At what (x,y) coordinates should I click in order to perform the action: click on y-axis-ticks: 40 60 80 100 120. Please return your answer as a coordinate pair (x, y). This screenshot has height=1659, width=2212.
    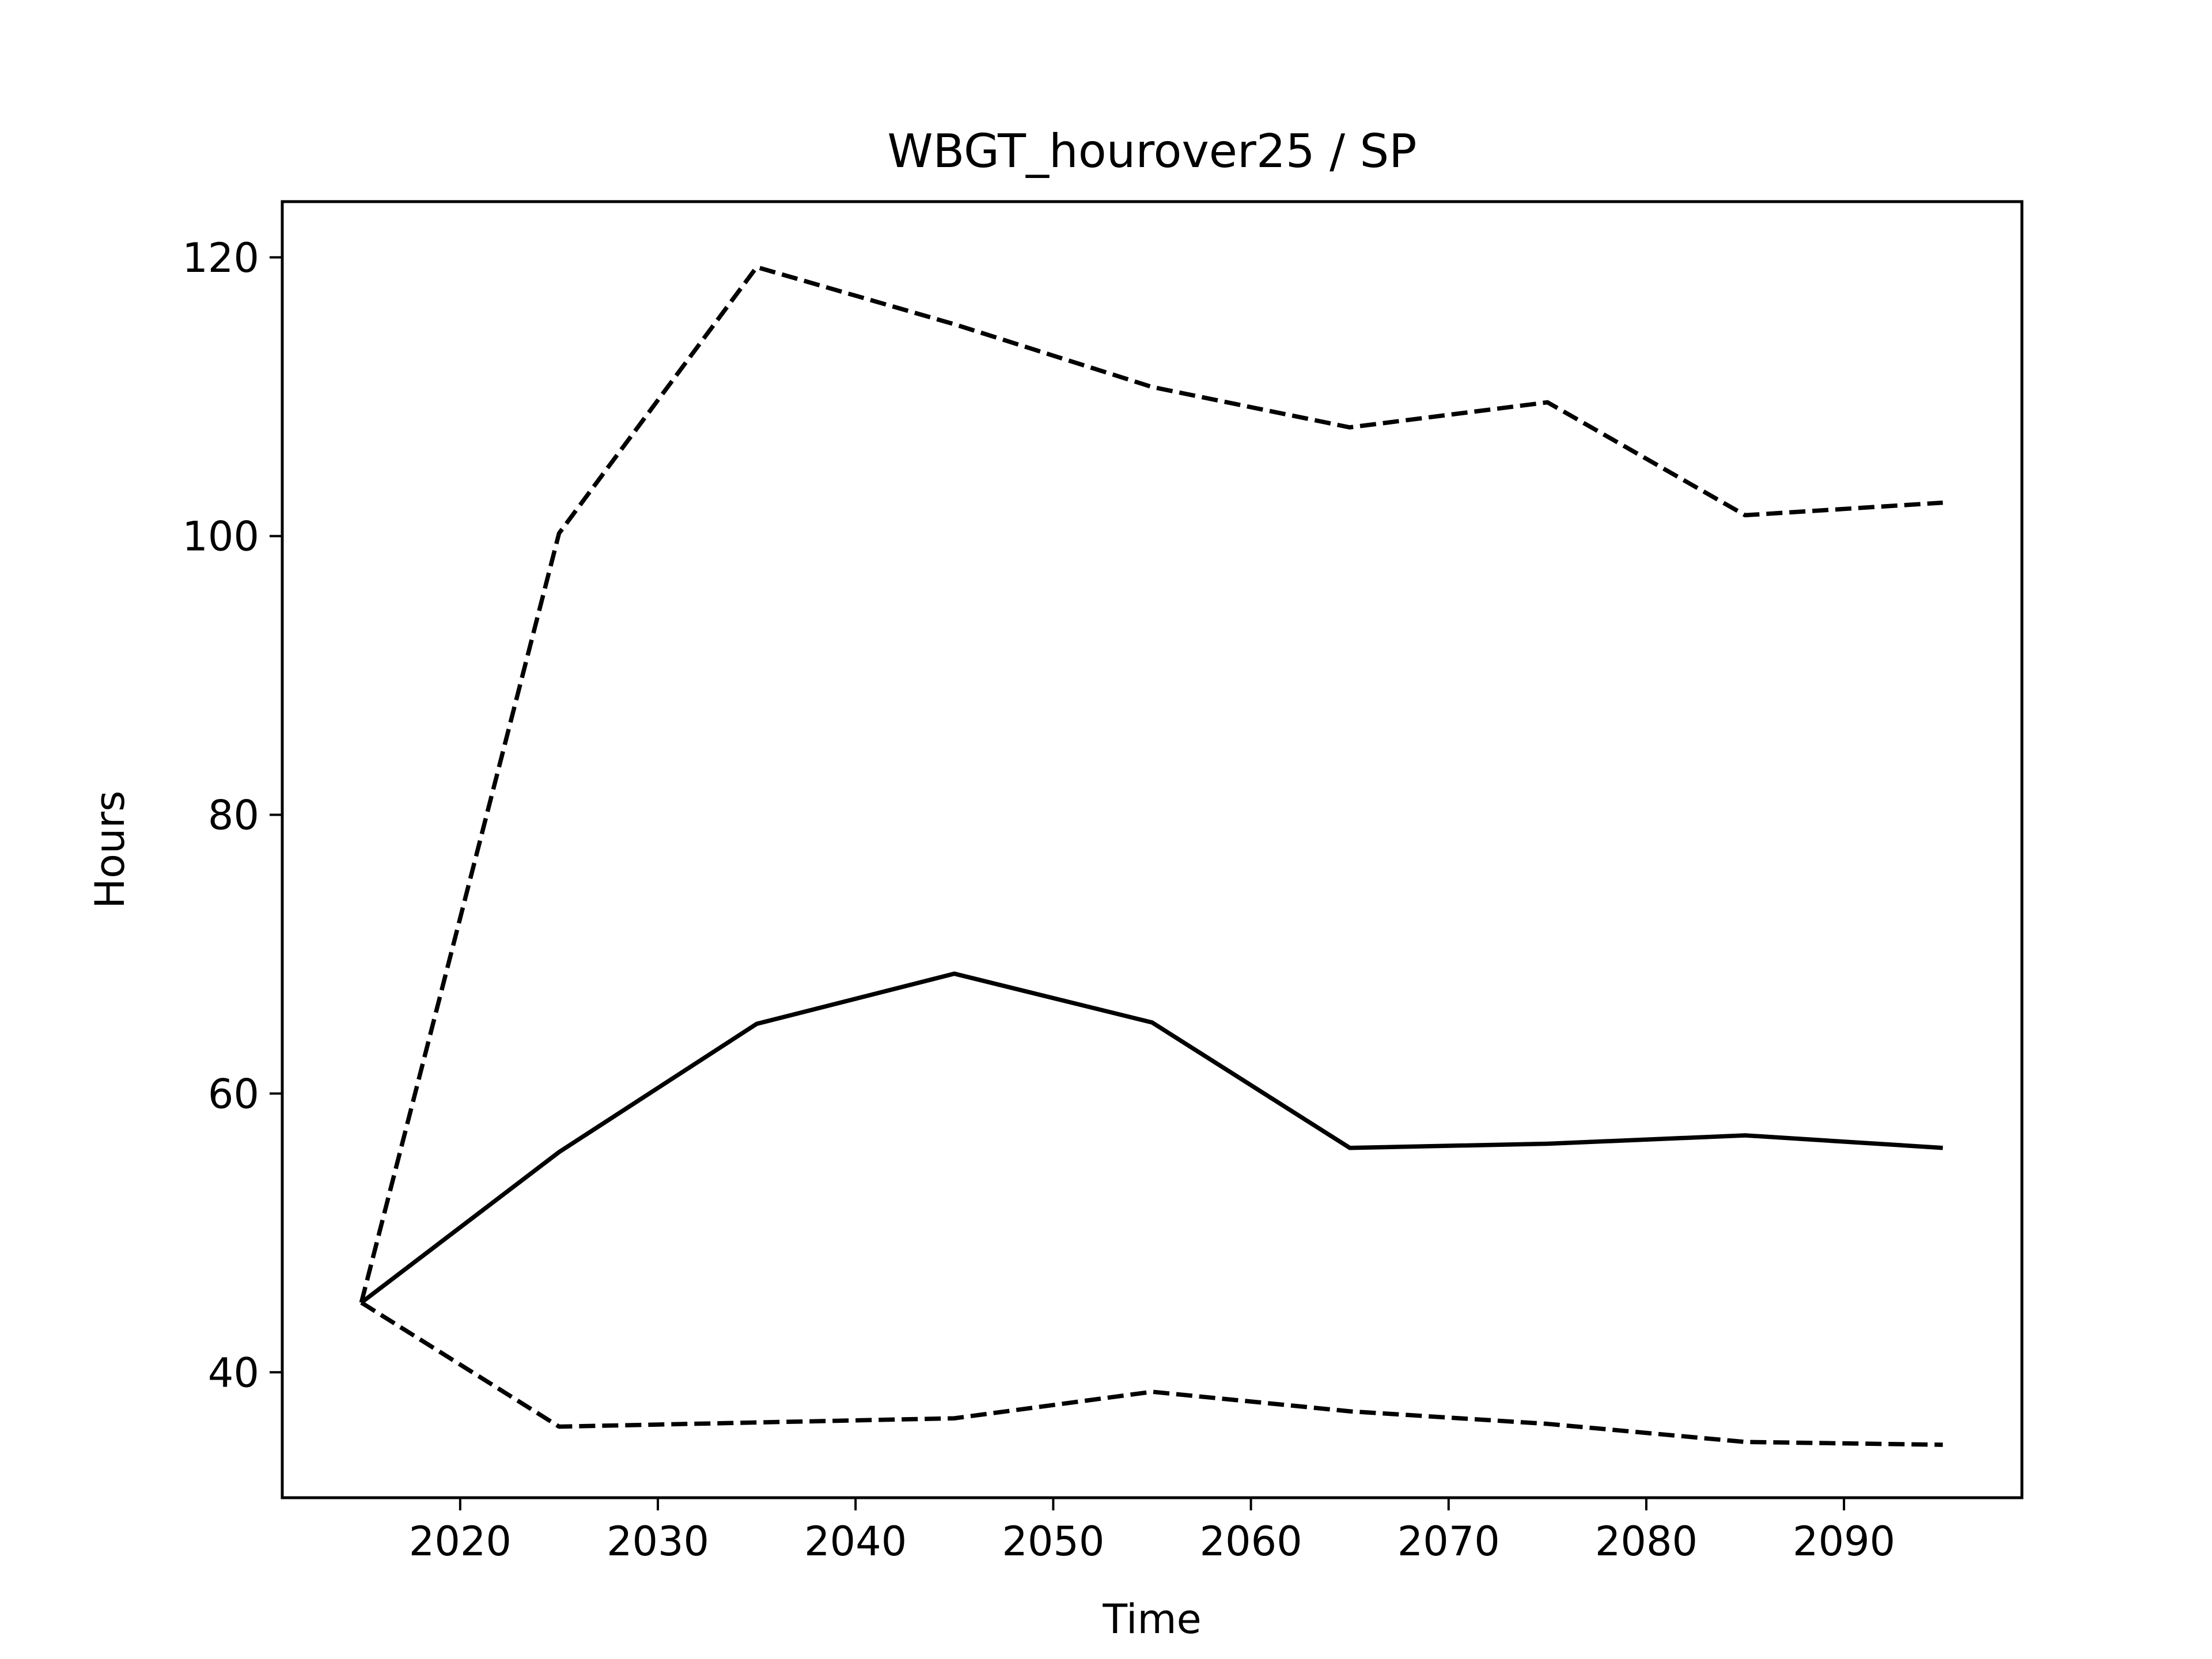
    Looking at the image, I should click on (232, 815).